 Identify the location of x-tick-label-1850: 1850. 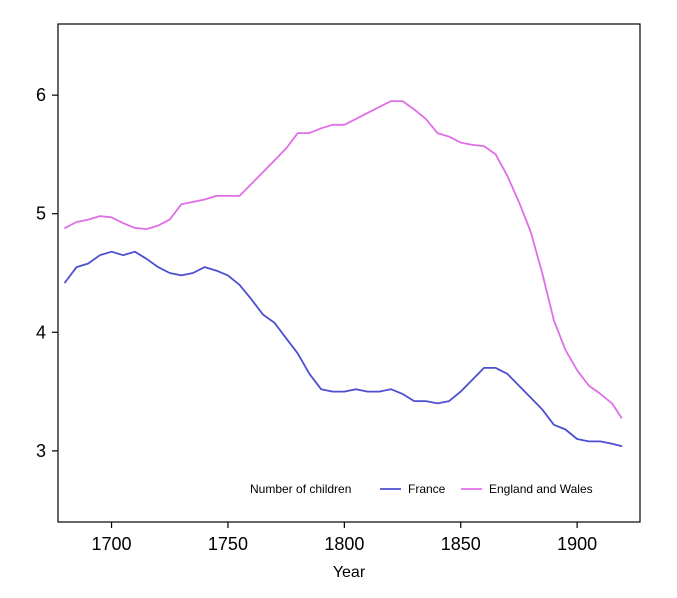
(461, 544).